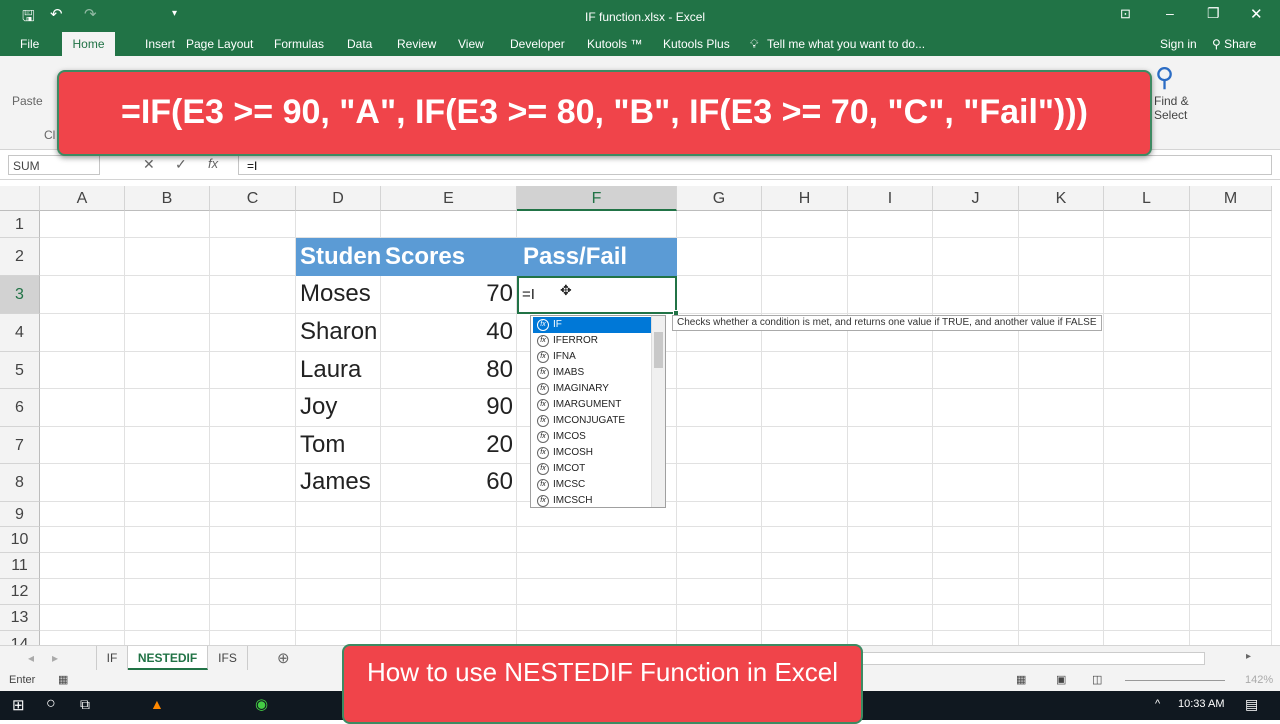 The width and height of the screenshot is (1280, 724). What do you see at coordinates (1021, 680) in the screenshot?
I see `normal-view-icon: ▦` at bounding box center [1021, 680].